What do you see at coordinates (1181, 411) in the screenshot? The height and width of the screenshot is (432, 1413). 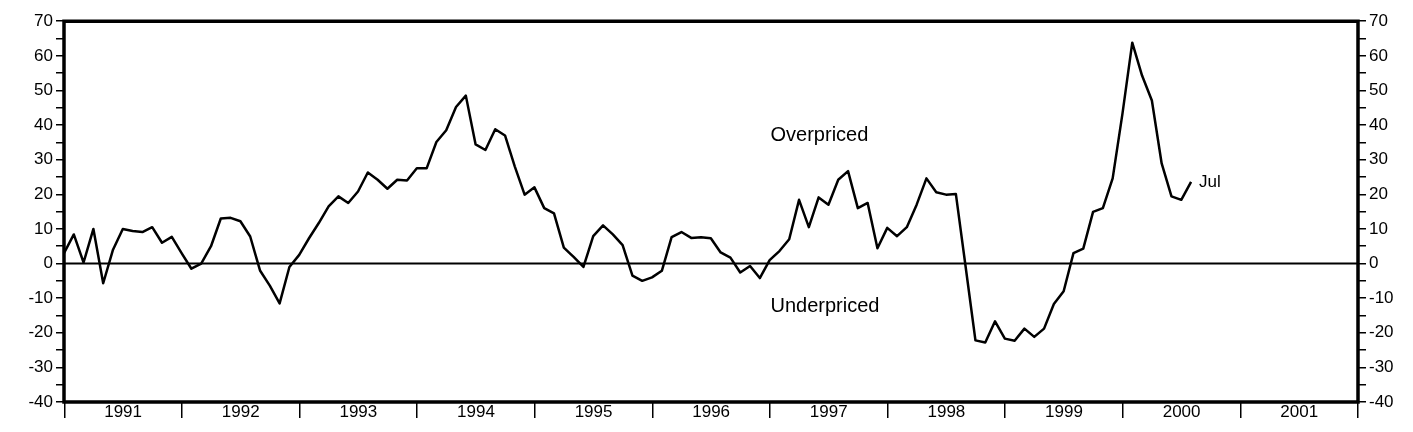 I see `x-tick-label: 2000` at bounding box center [1181, 411].